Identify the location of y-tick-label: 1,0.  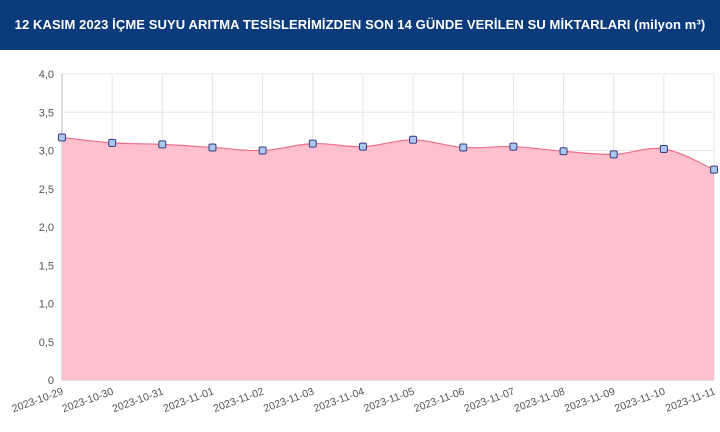
(46, 305).